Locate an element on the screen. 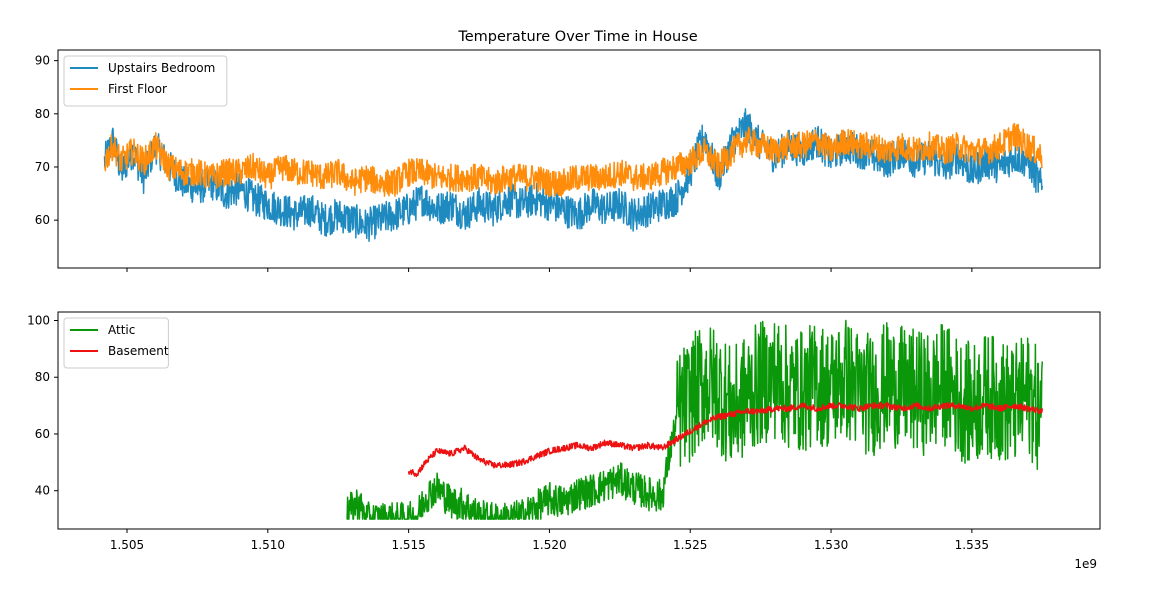 The image size is (1169, 594). legend-label: Attic is located at coordinates (121, 330).